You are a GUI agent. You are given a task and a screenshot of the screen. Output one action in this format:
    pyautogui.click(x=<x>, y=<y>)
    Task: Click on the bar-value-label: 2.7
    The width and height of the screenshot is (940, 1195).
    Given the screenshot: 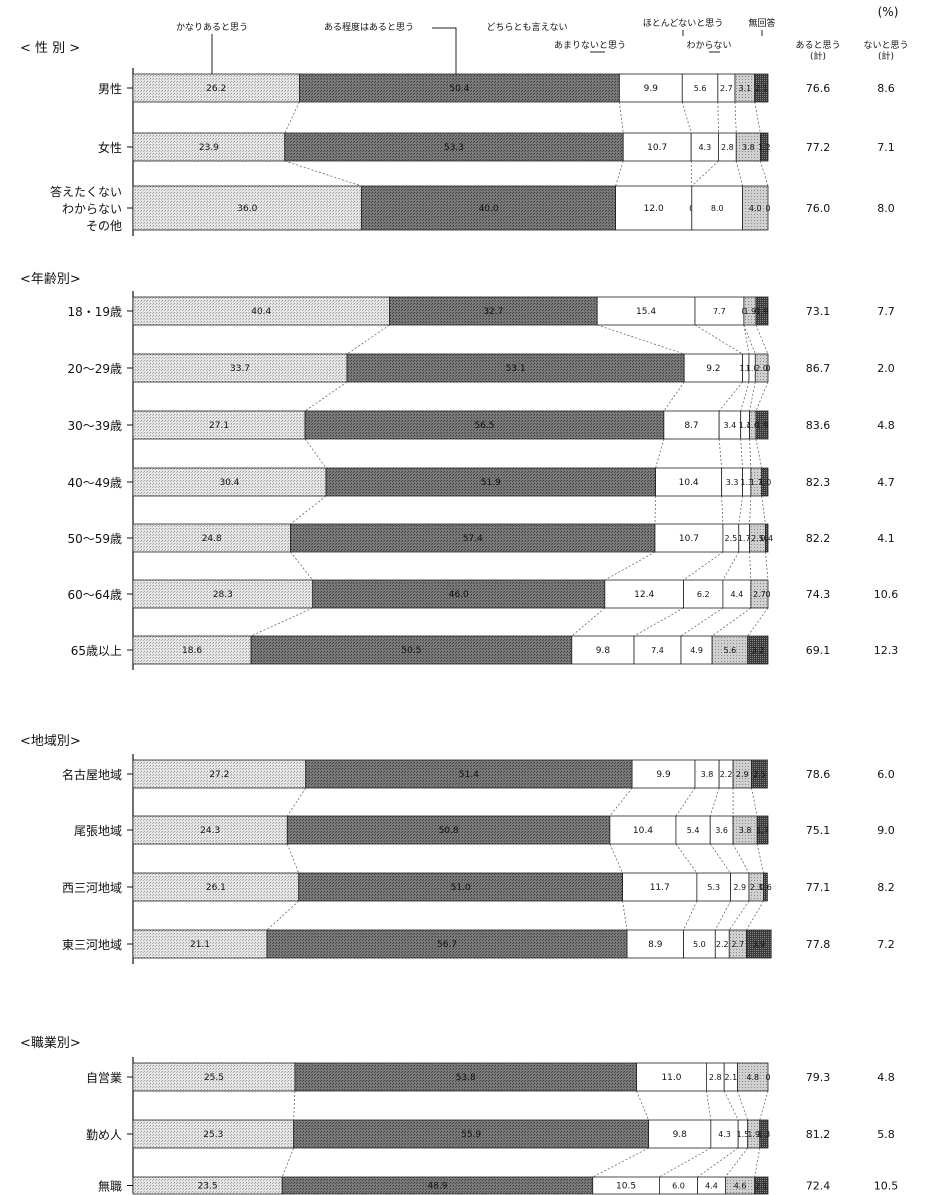 What is the action you would take?
    pyautogui.click(x=726, y=88)
    